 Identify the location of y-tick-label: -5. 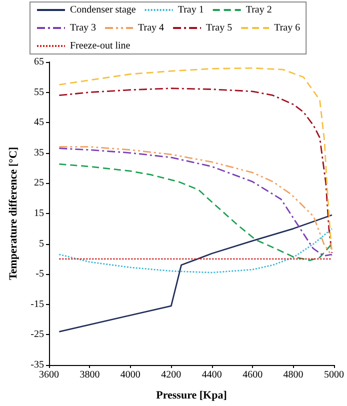
(40, 274).